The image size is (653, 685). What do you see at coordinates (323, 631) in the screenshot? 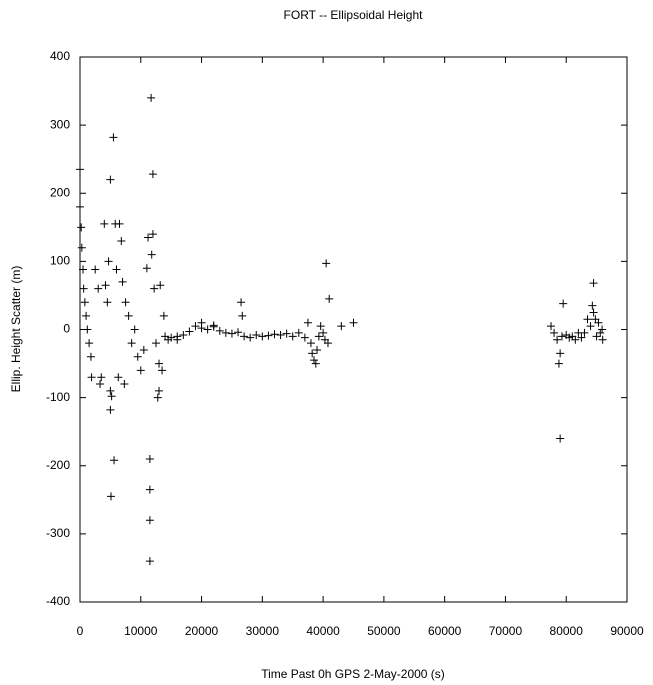
I see `x-tick-label: 40000` at bounding box center [323, 631].